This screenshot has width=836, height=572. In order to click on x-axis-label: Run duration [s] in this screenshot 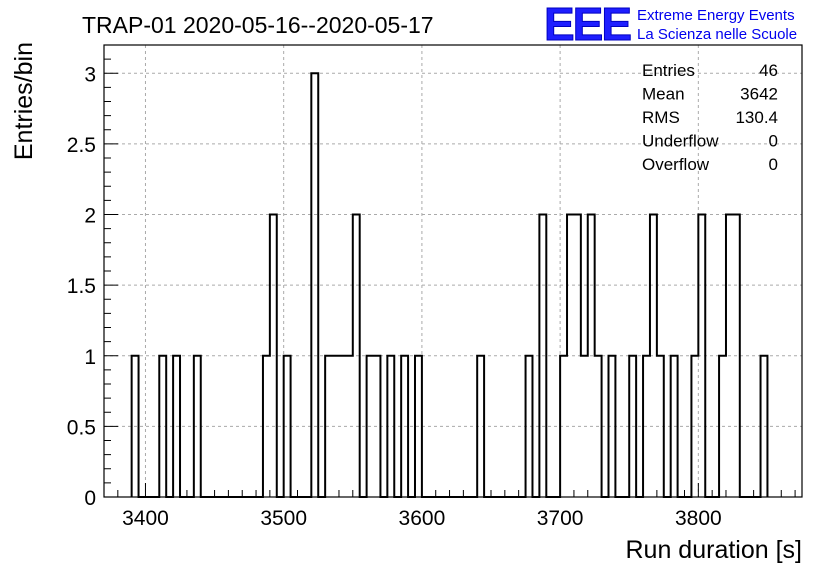, I will do `click(714, 550)`.